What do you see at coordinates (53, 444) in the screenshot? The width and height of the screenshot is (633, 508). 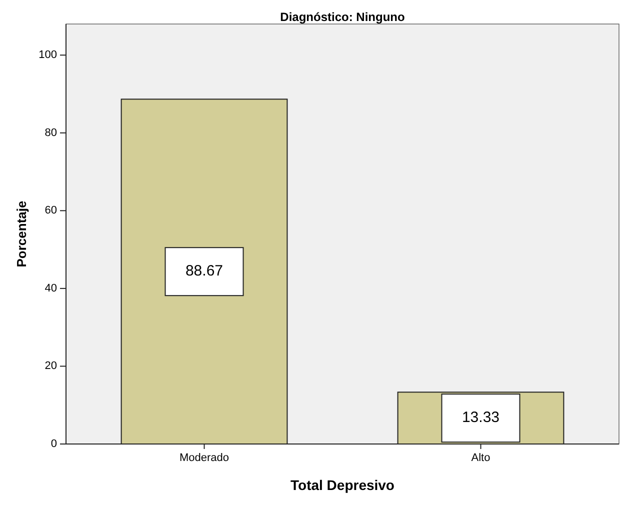 I see `y-tick-label: 0` at bounding box center [53, 444].